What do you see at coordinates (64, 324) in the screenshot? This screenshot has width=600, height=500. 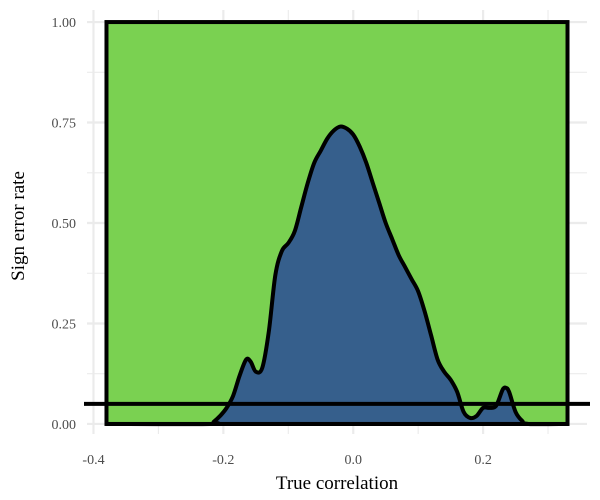 I see `y-tick-label: 0.25` at bounding box center [64, 324].